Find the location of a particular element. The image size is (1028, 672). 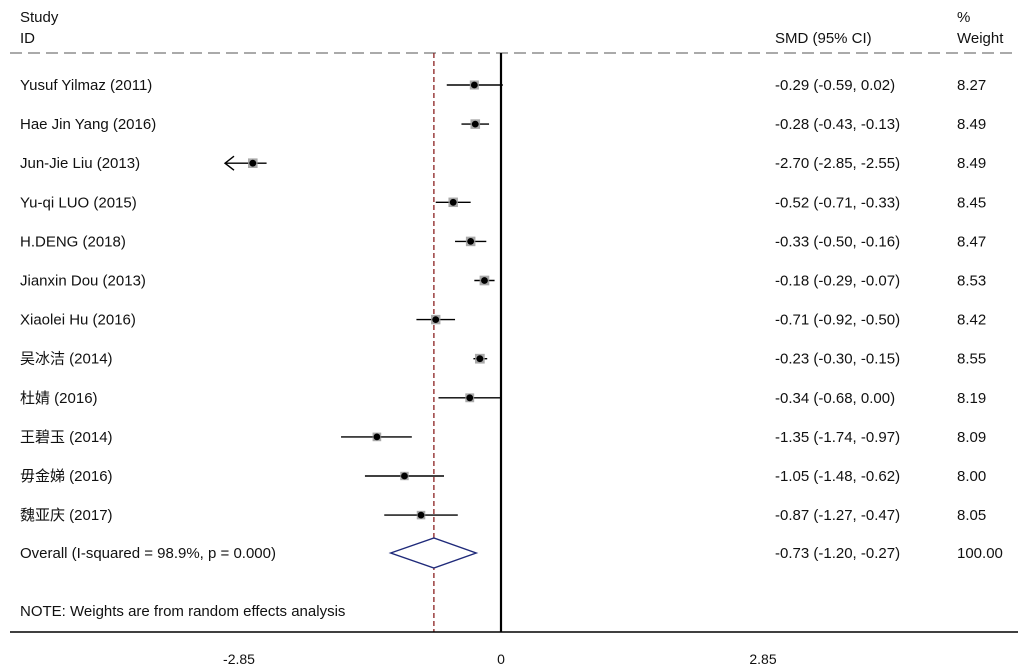

study-label: 吴冰洁 (2014) is located at coordinates (66, 359).